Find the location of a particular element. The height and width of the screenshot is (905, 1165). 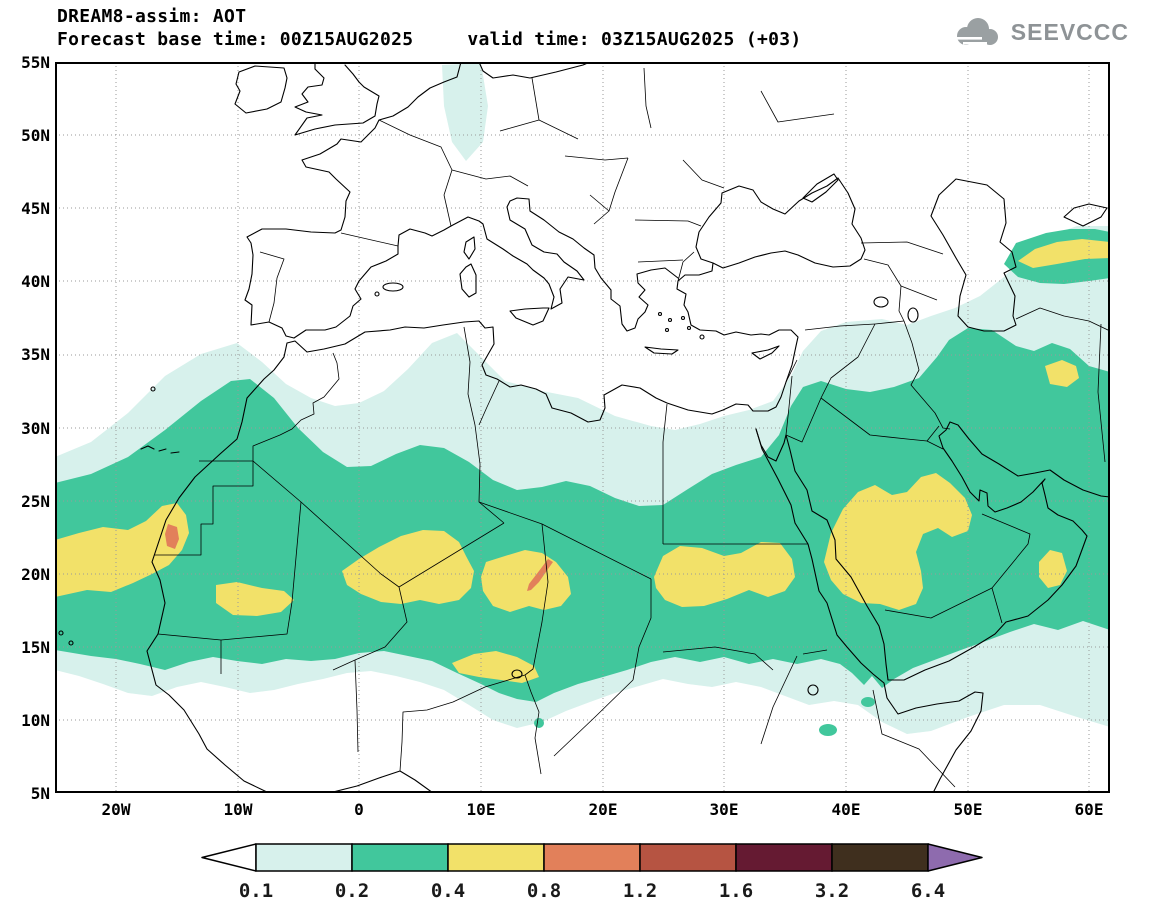

lat-tick-label: 45N is located at coordinates (35, 209).